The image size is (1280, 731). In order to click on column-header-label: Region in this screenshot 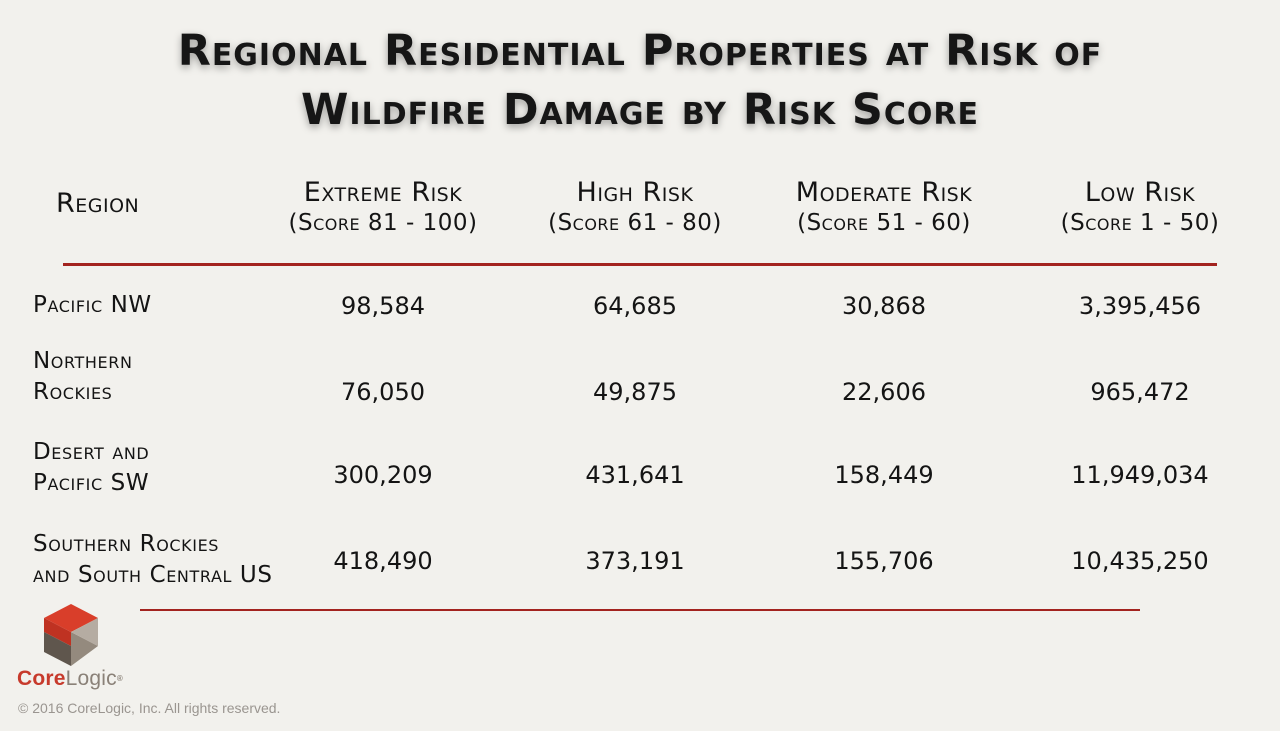, I will do `click(98, 203)`.